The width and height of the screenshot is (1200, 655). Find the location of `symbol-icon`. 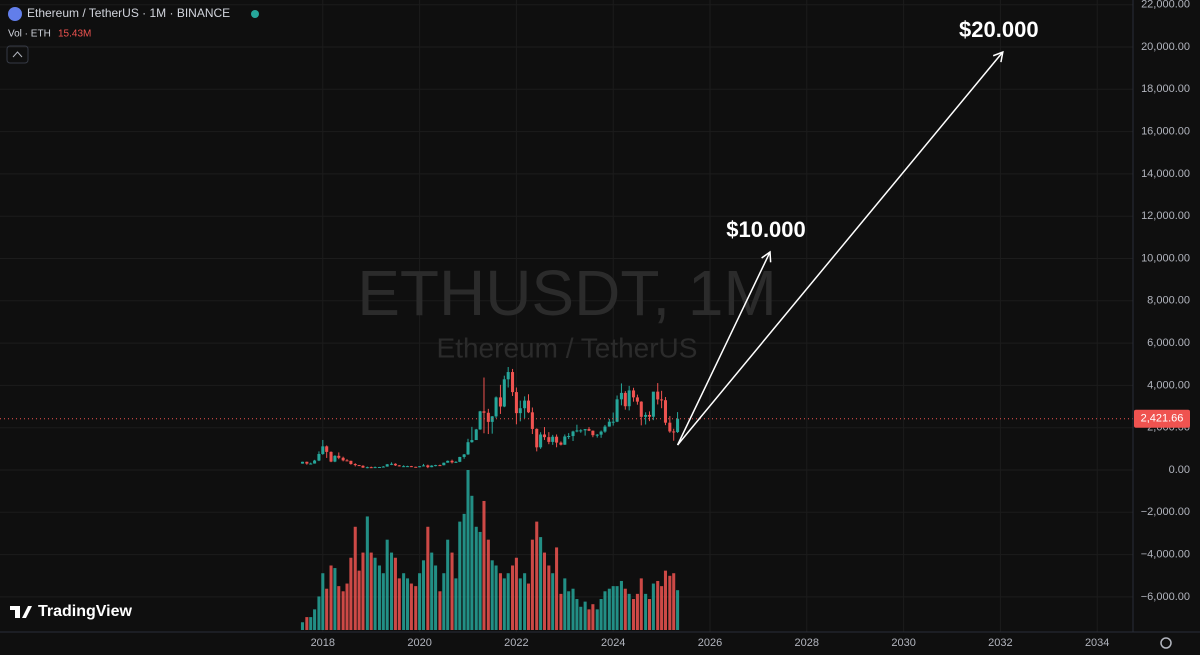

symbol-icon is located at coordinates (15, 14).